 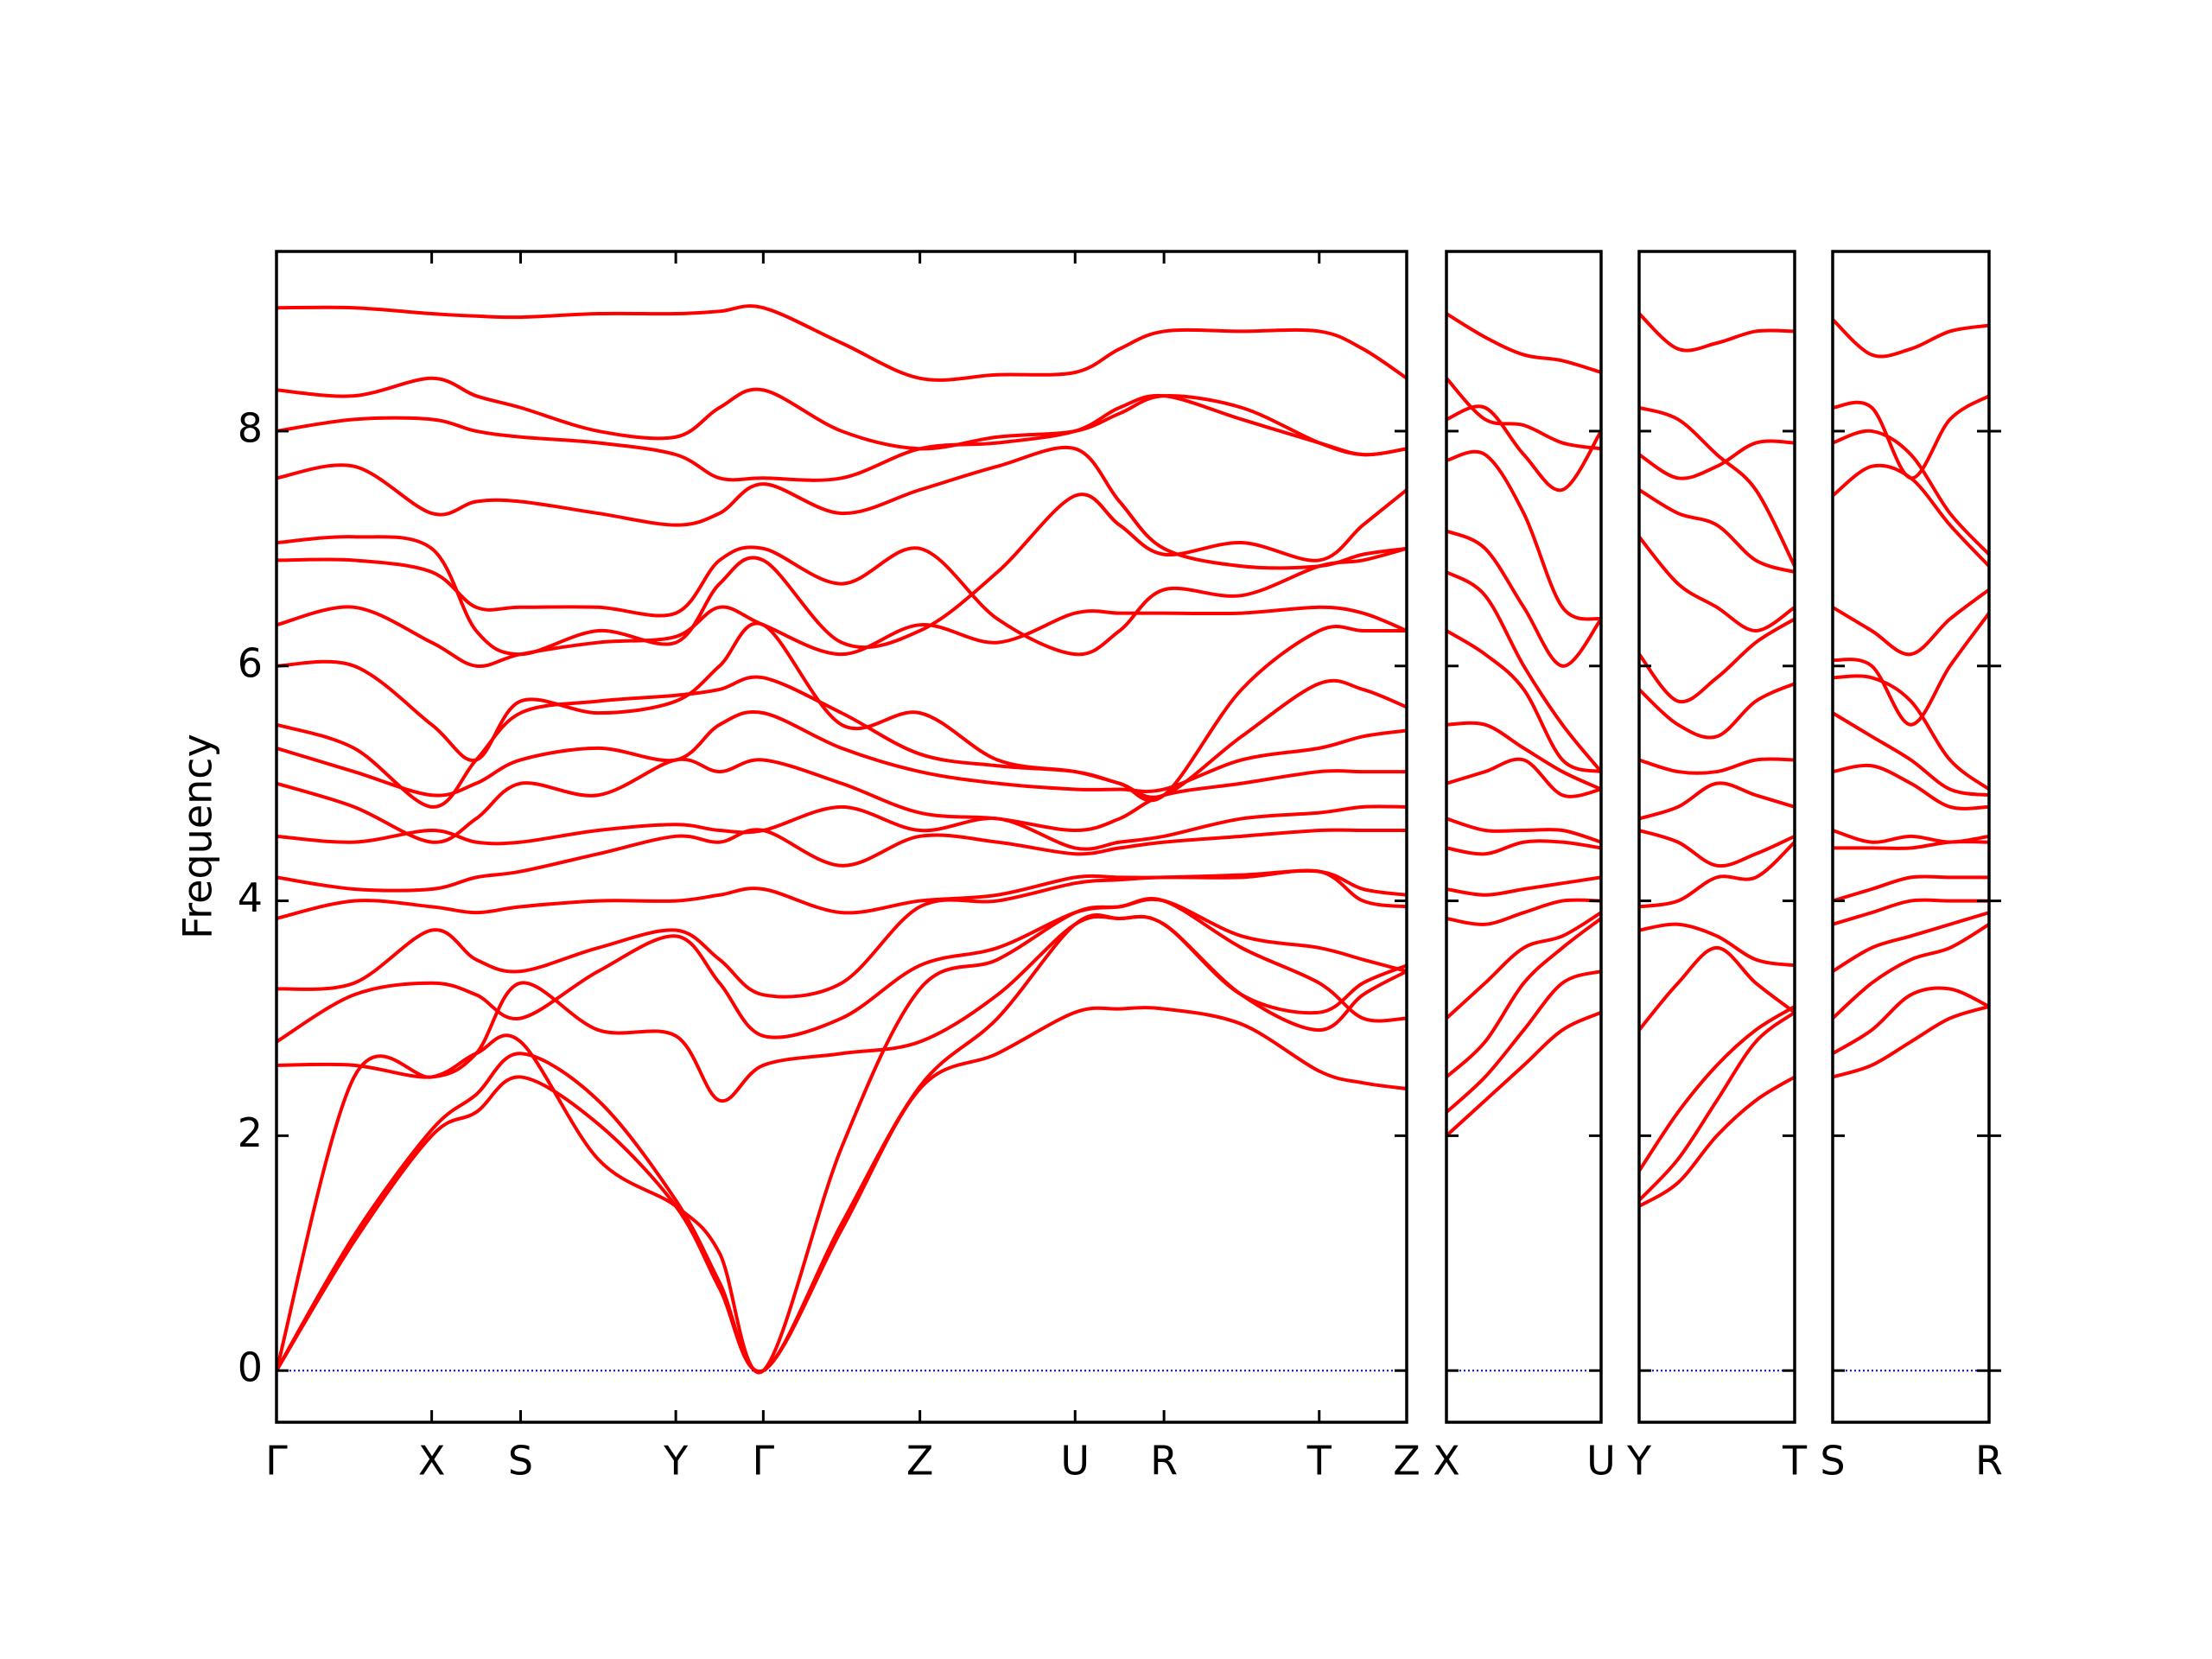 I want to click on y-axis-label: Frequency, so click(x=198, y=836).